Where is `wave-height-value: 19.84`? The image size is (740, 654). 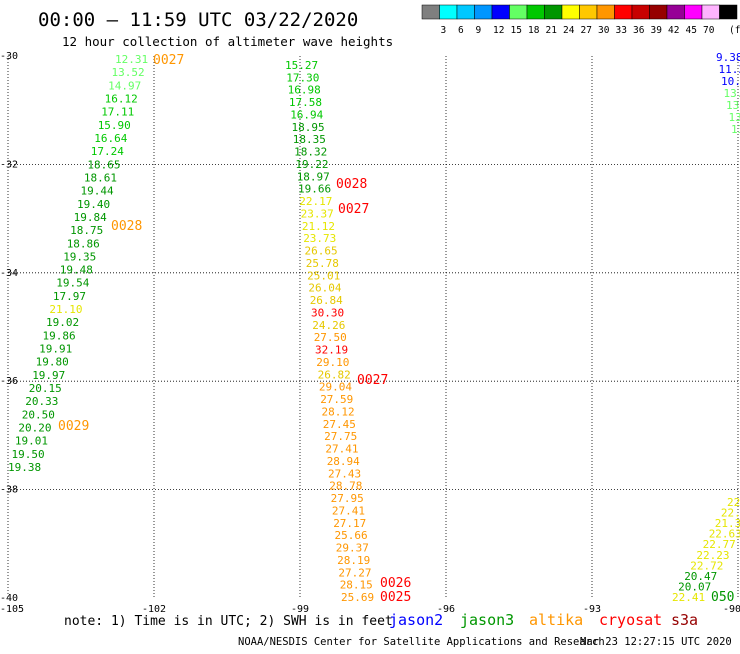
wave-height-value: 19.84 is located at coordinates (90, 217).